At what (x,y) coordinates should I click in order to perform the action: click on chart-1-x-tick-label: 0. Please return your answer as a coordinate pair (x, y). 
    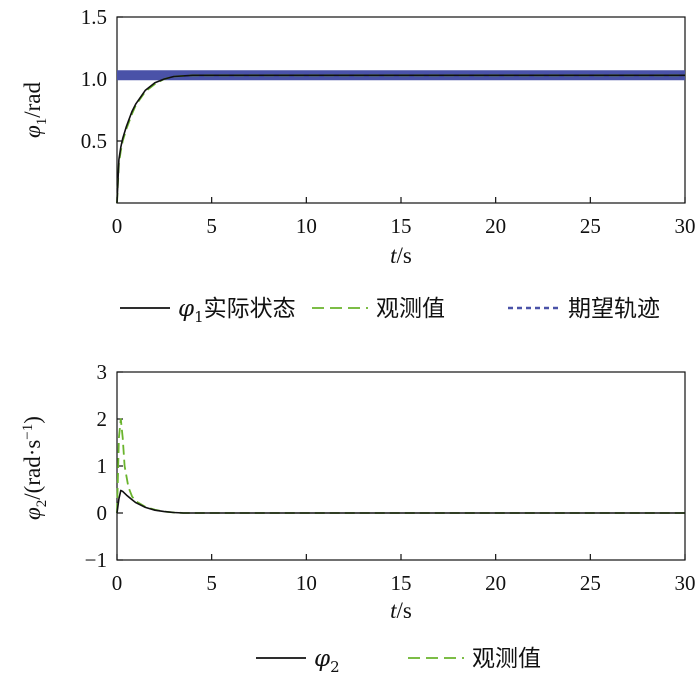
    Looking at the image, I should click on (117, 226).